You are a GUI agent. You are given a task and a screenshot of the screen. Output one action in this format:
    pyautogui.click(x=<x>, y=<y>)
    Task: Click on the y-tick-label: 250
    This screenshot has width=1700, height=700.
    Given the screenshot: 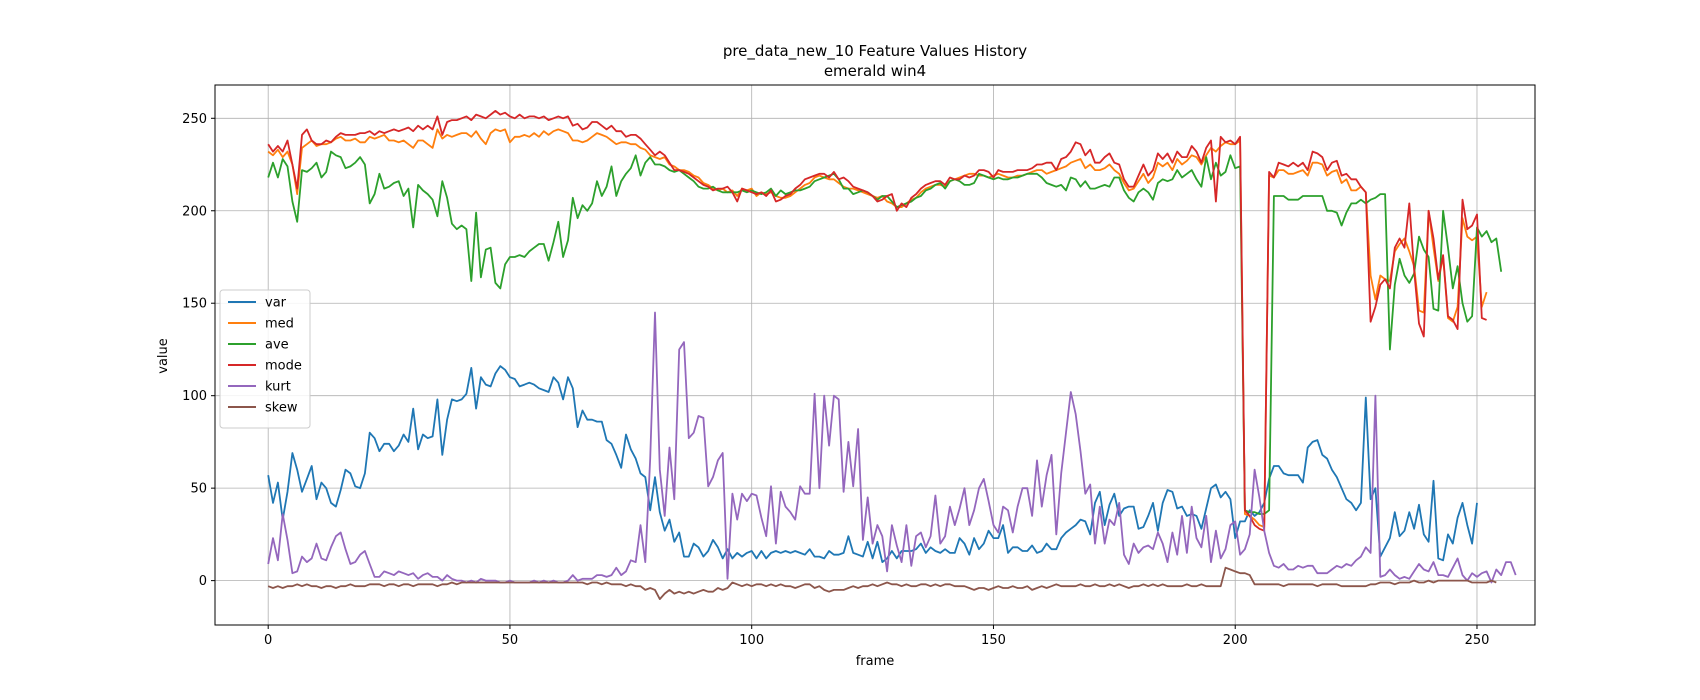 What is the action you would take?
    pyautogui.click(x=194, y=119)
    